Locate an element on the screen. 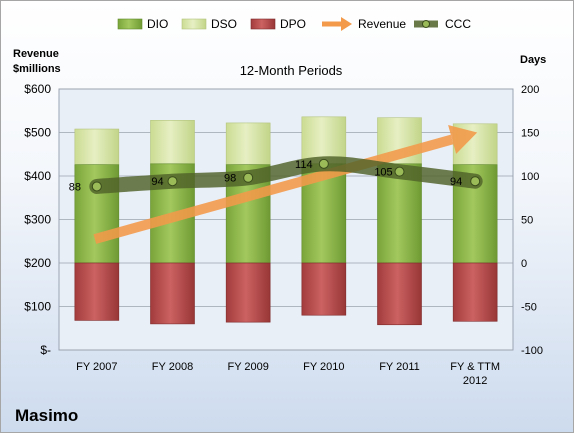  legend-item-dio: DIO is located at coordinates (142, 24).